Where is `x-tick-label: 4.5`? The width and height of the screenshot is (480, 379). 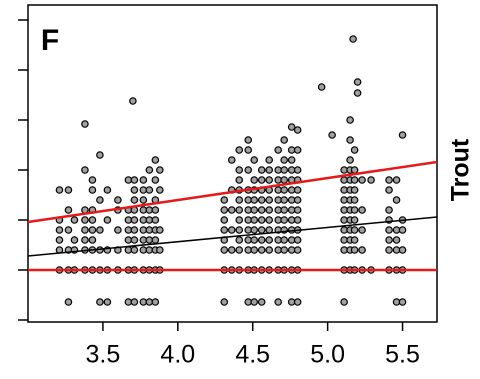 x-tick-label: 4.5 is located at coordinates (252, 355).